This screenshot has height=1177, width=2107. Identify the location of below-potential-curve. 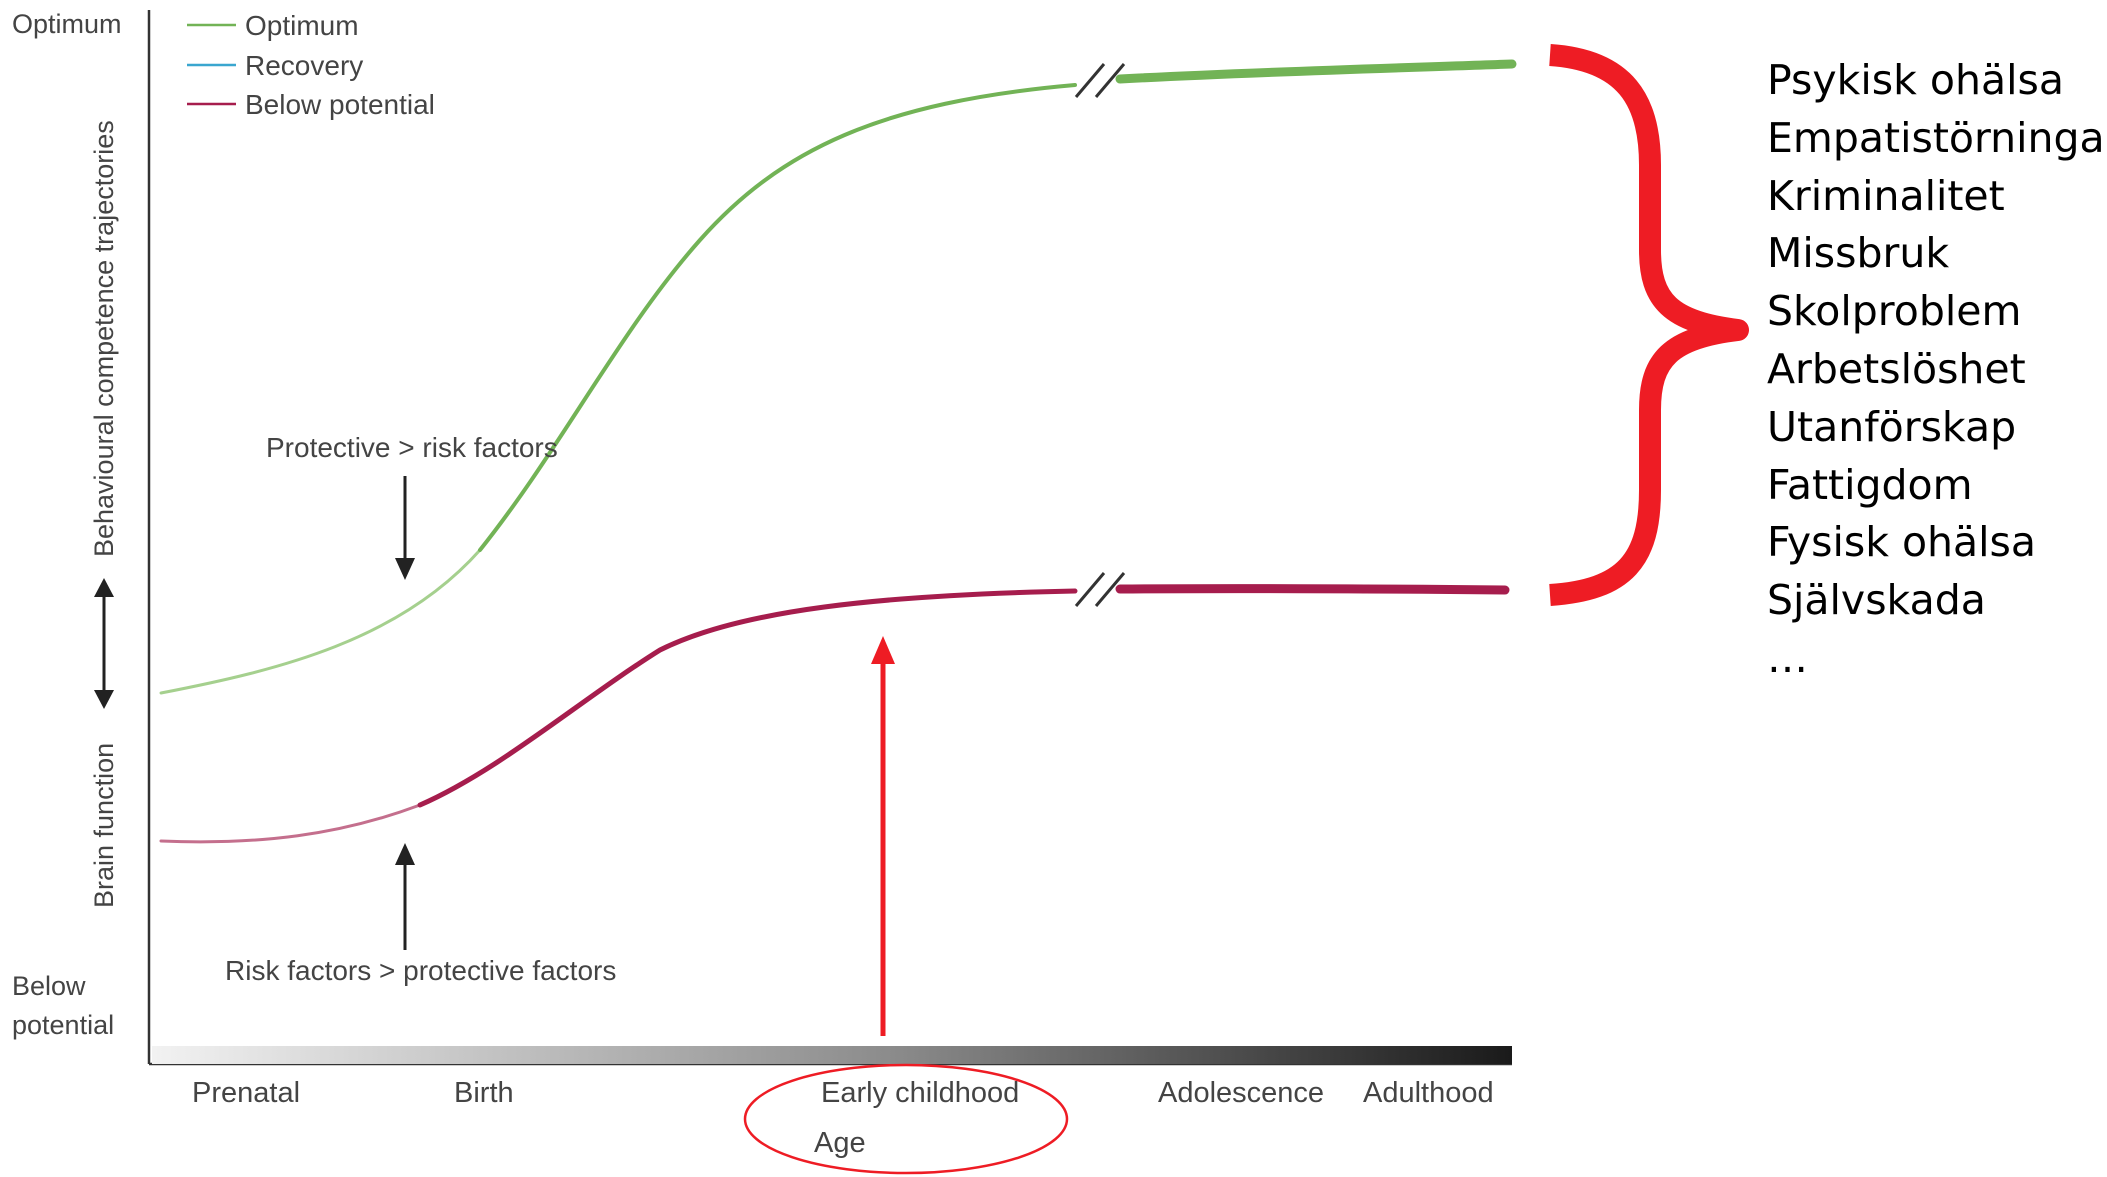
(834, 714).